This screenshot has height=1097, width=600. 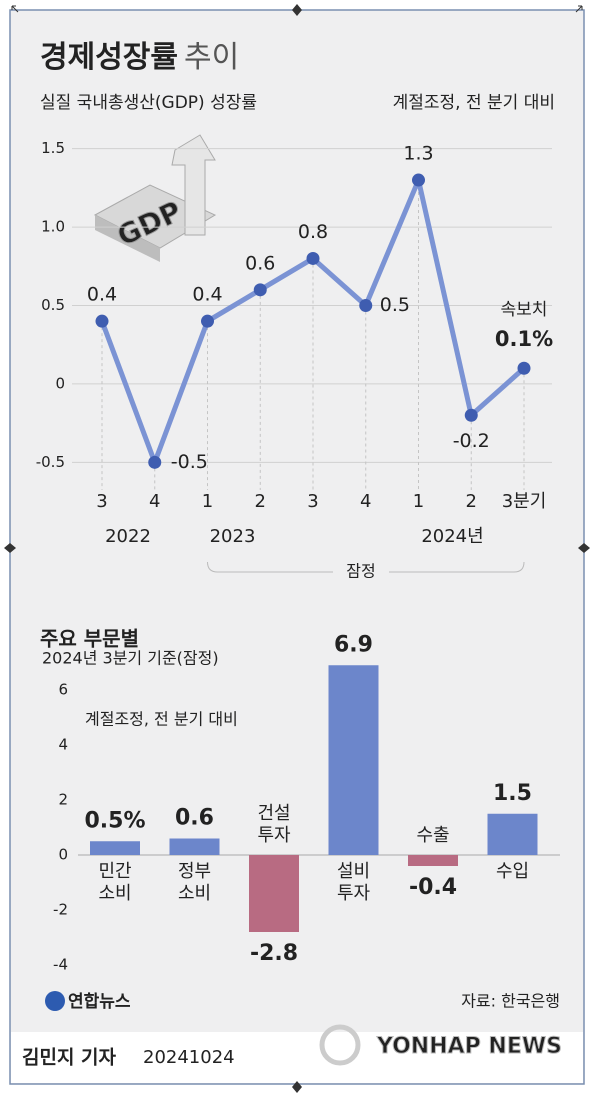 What do you see at coordinates (130, 658) in the screenshot?
I see `bar-subtitle: 2024년 3분기 기준(잠정)` at bounding box center [130, 658].